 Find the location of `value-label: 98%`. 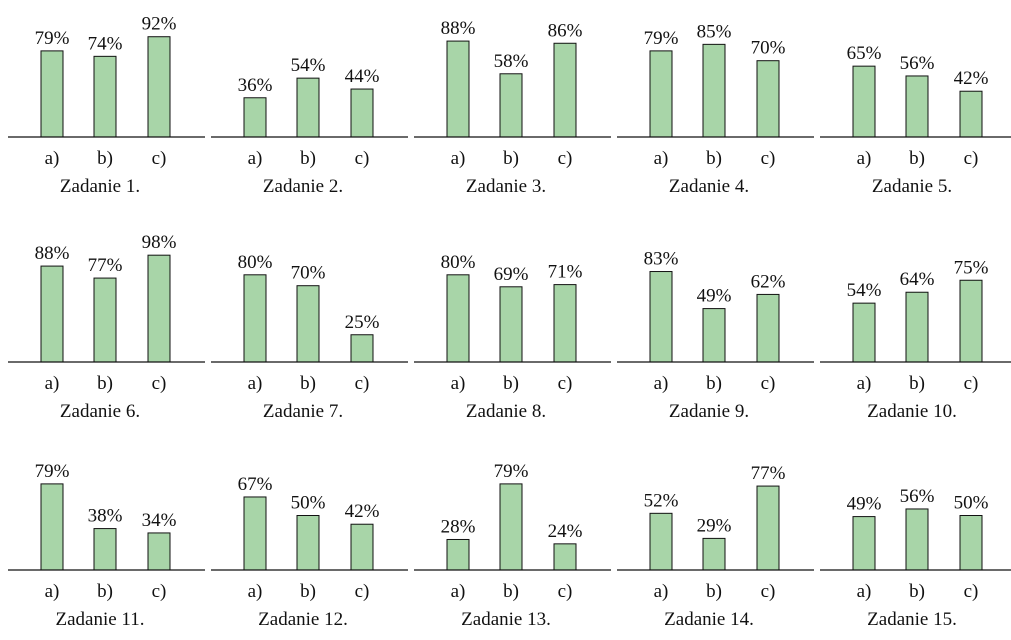

value-label: 98% is located at coordinates (159, 242).